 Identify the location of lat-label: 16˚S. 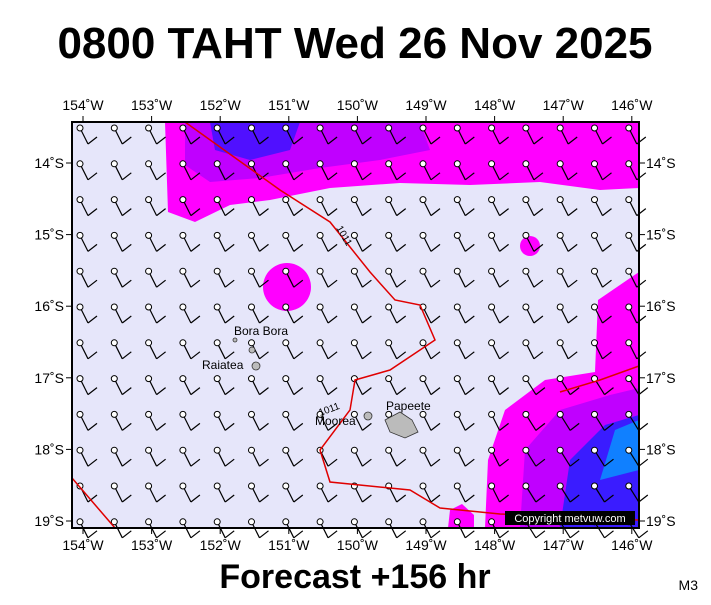
(49, 306).